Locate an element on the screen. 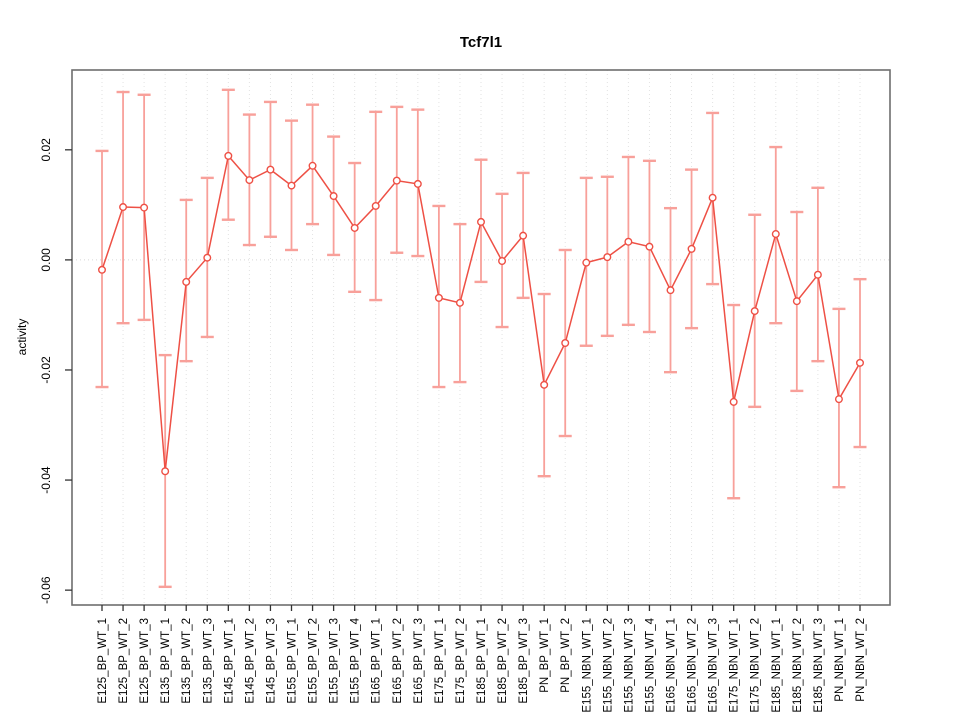  x-tick-label: E155_BP_WT_2 is located at coordinates (314, 661).